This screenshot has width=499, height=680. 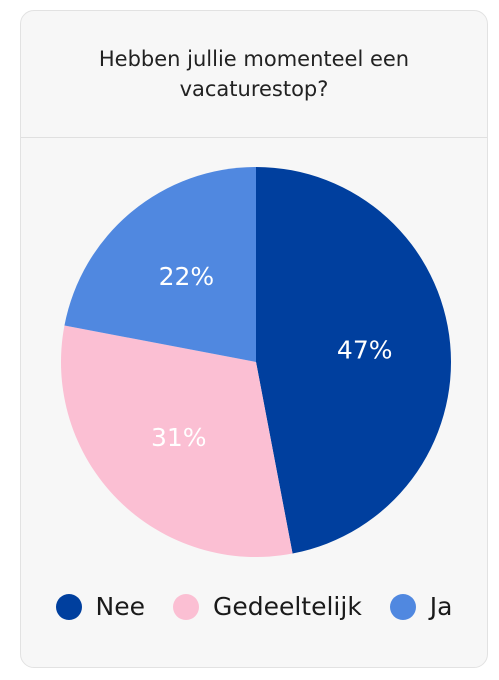 What do you see at coordinates (365, 350) in the screenshot?
I see `value-label: 47%` at bounding box center [365, 350].